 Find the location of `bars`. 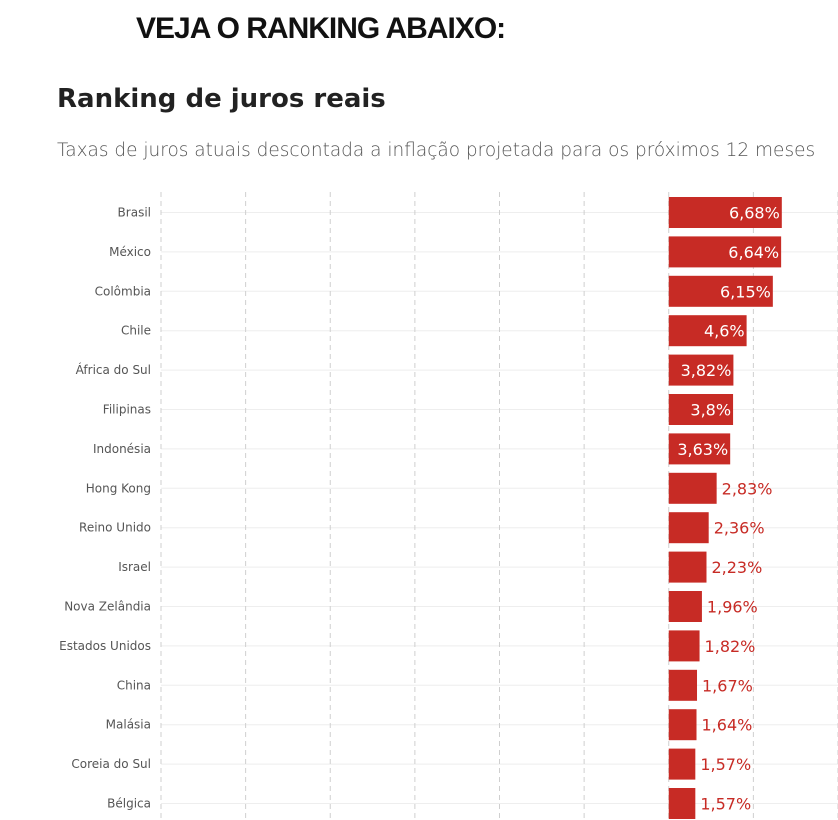

bars is located at coordinates (725, 508).